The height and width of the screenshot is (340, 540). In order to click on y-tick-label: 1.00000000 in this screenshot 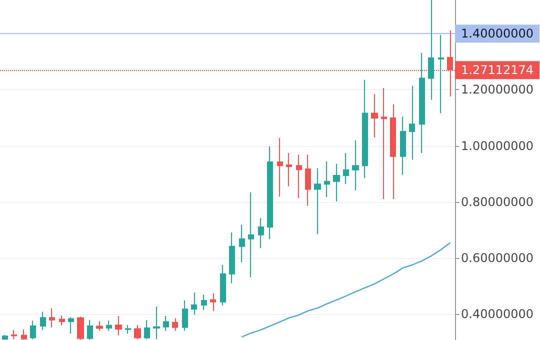, I will do `click(497, 145)`.